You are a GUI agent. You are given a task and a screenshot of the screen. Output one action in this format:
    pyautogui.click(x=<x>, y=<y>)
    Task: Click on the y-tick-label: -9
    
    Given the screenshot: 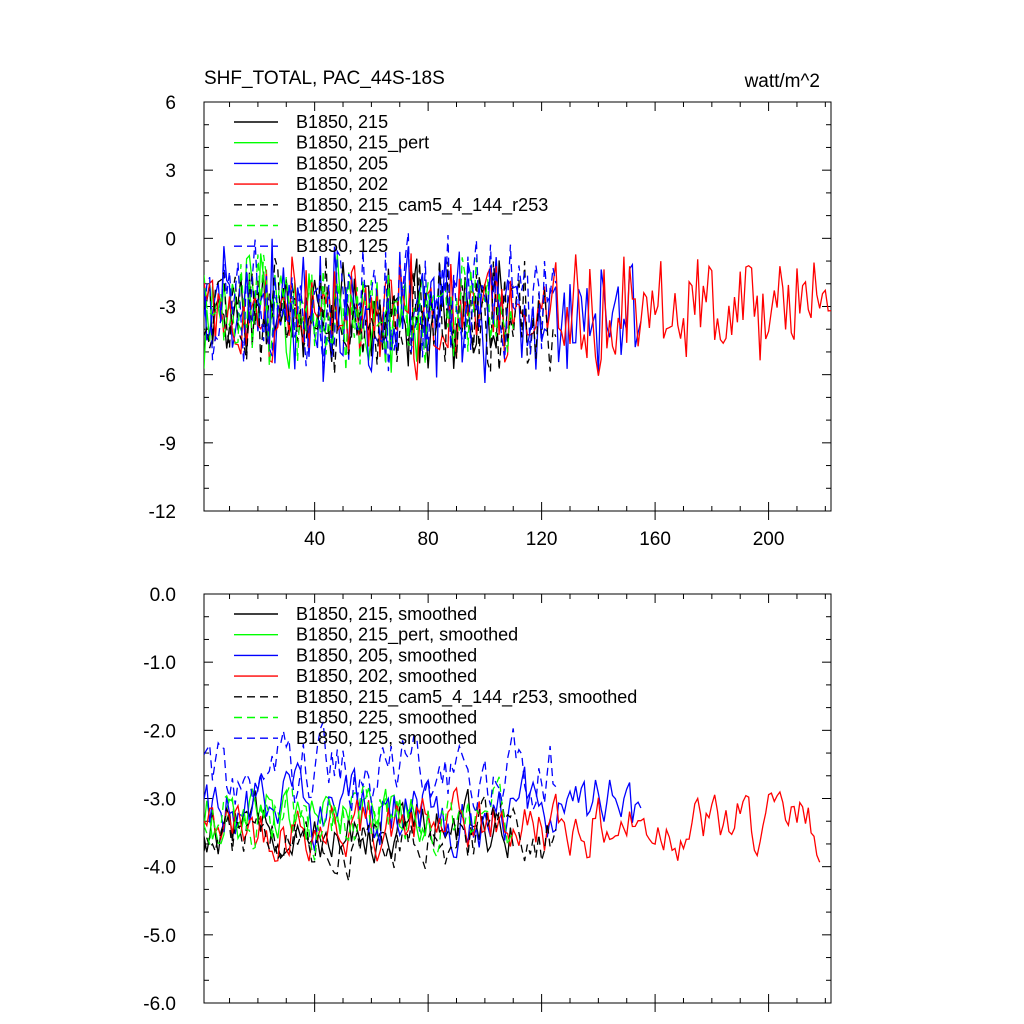 What is the action you would take?
    pyautogui.click(x=167, y=444)
    